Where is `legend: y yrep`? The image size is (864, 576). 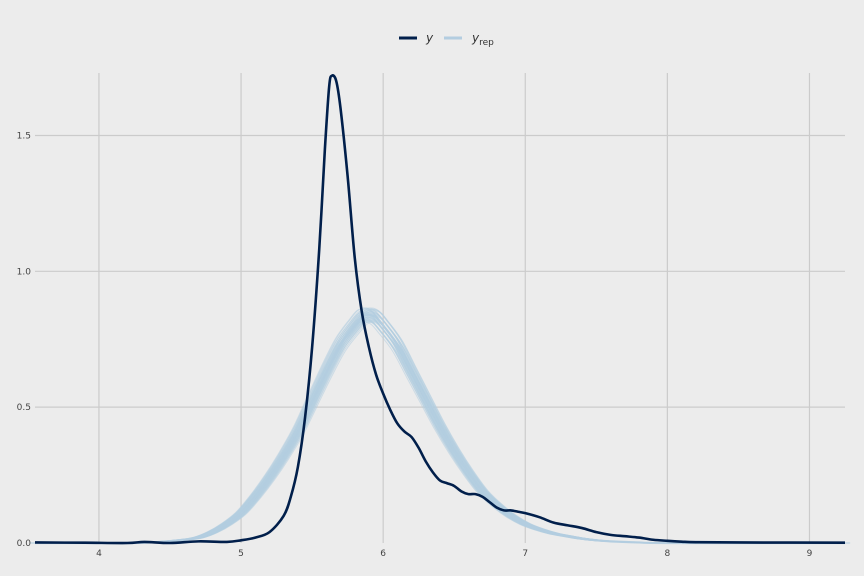 legend: y yrep is located at coordinates (446, 39).